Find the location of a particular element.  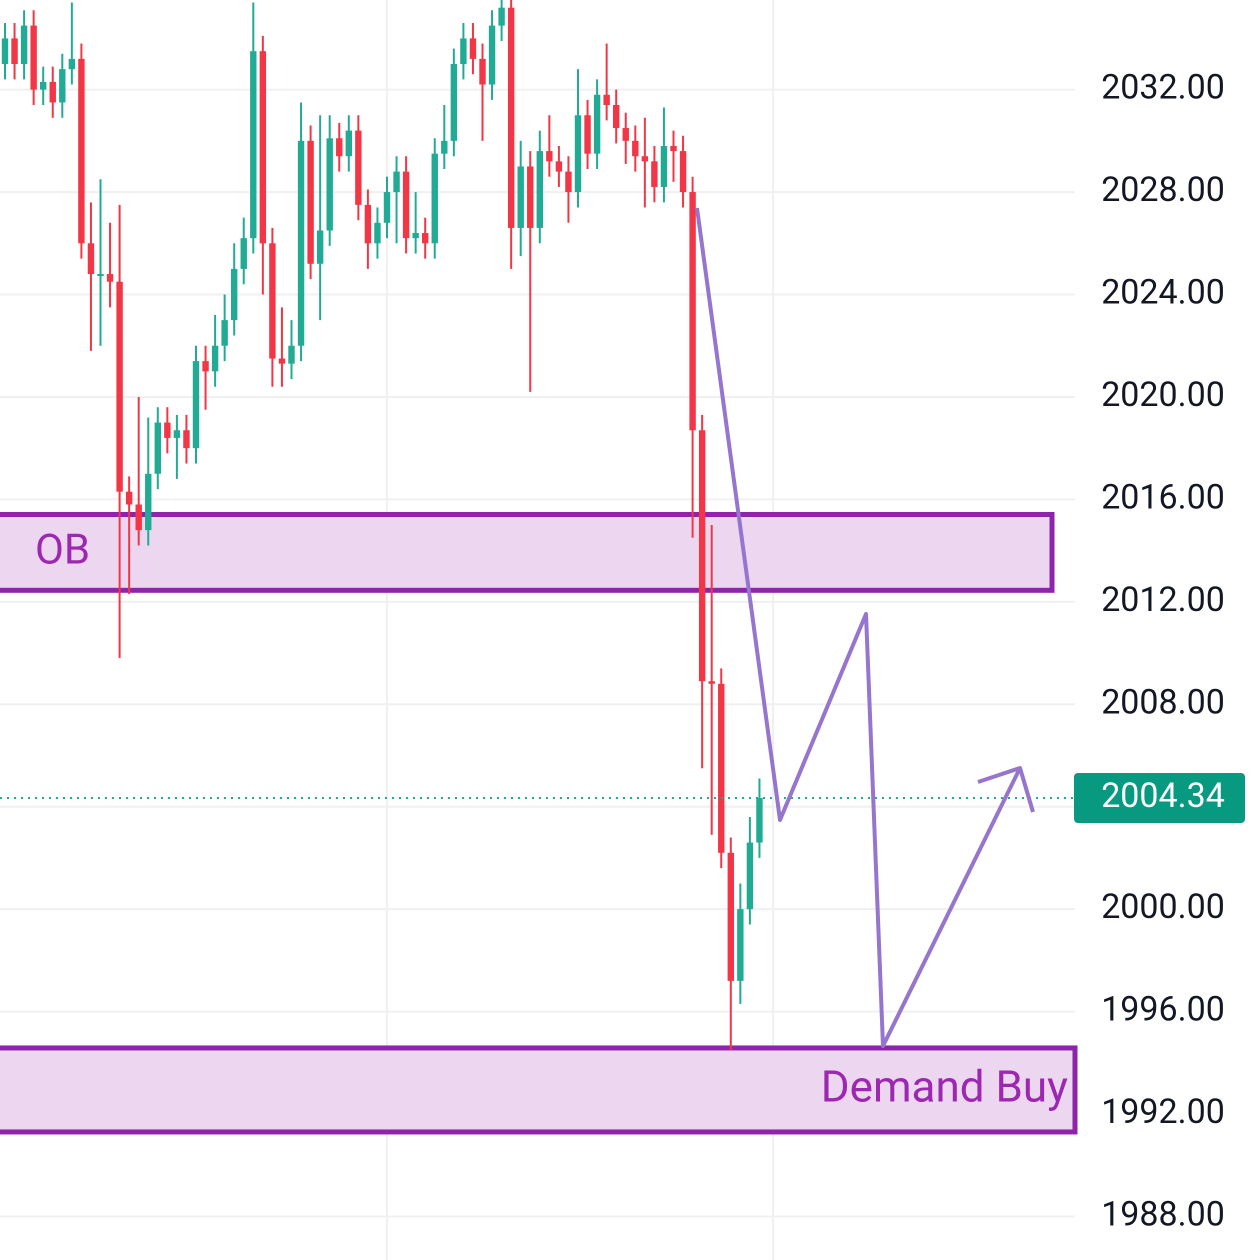

y-tick-label: 1996.00 is located at coordinates (1163, 1010).